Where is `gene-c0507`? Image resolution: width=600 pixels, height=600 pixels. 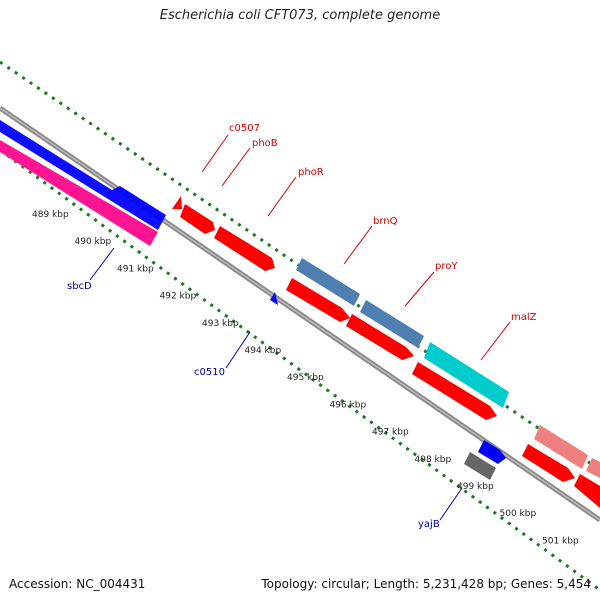
gene-c0507 is located at coordinates (177, 202).